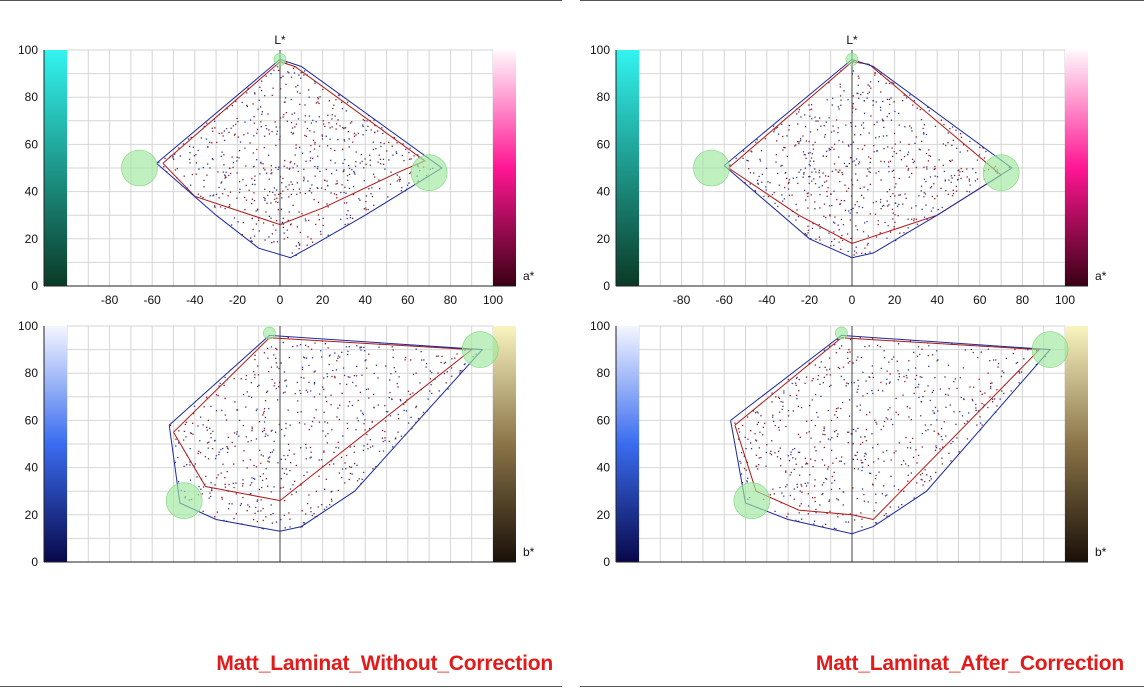 The image size is (1144, 688). Describe the element at coordinates (1101, 552) in the screenshot. I see `x-axis-label: b*` at that location.